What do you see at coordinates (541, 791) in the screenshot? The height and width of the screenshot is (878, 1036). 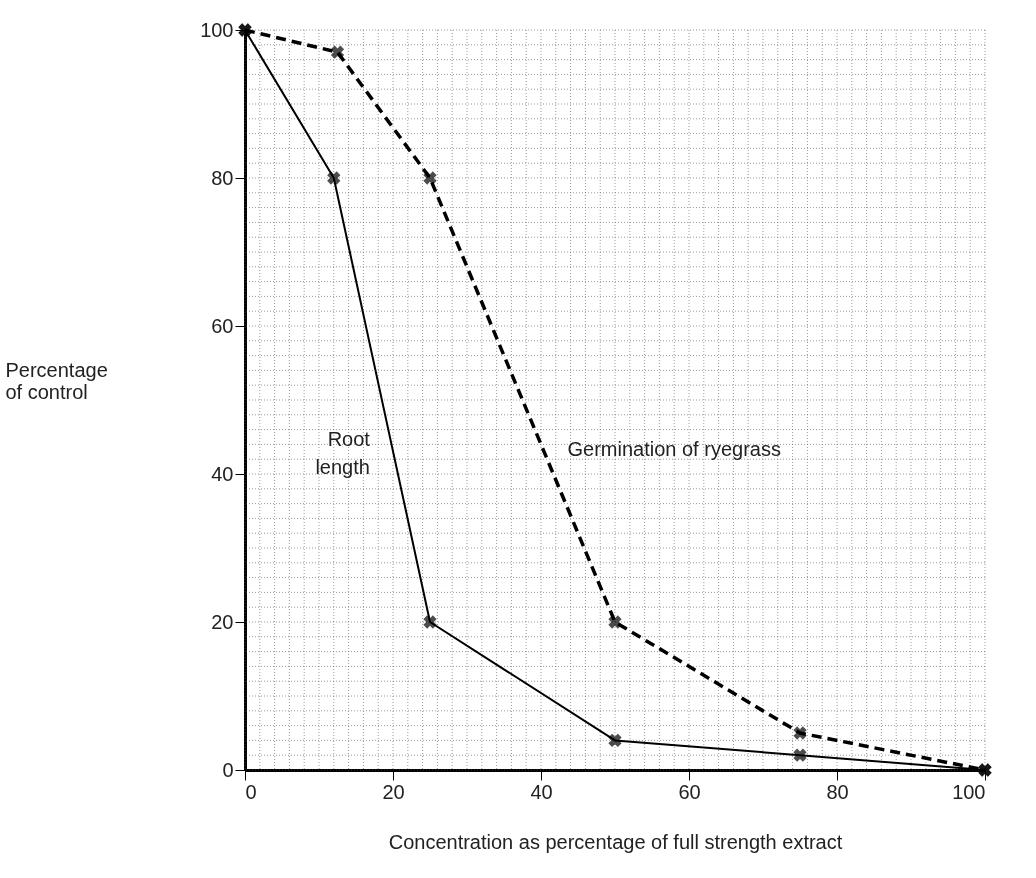 I see `x-tick-label: 40` at bounding box center [541, 791].